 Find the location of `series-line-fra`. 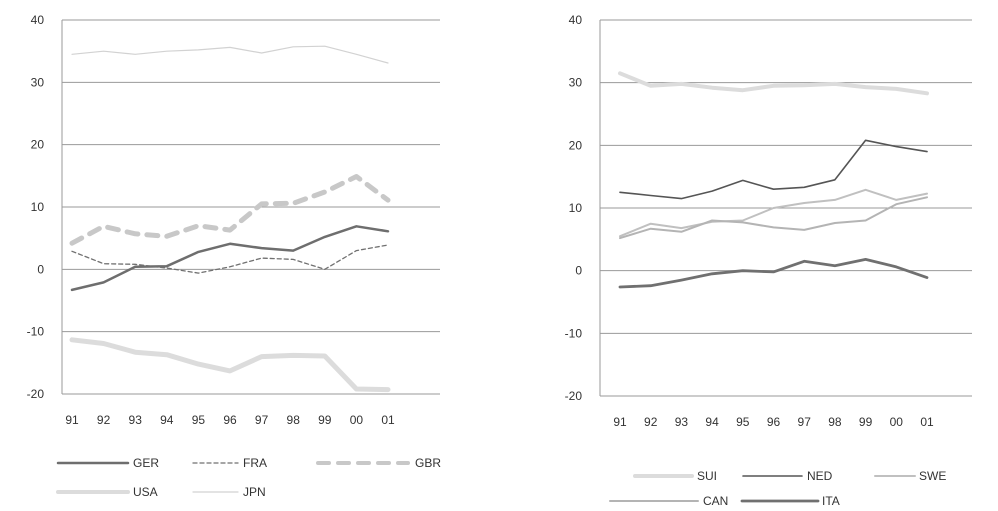

series-line-fra is located at coordinates (230, 259).